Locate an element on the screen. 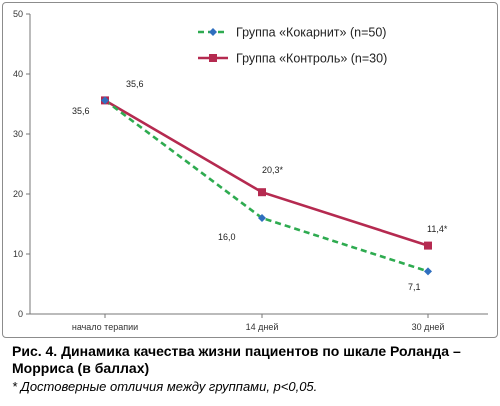  y-tick-label: 20 is located at coordinates (18, 194).